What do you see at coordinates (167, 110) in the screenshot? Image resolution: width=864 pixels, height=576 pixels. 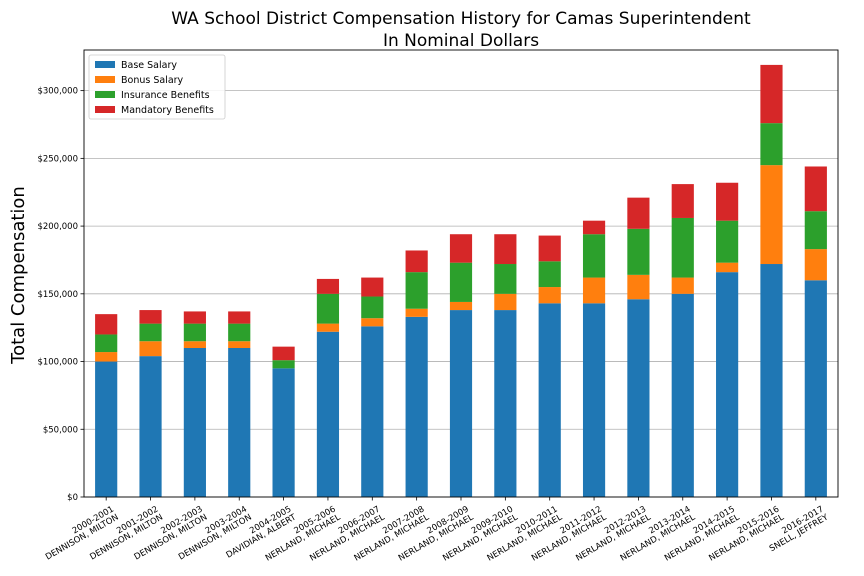 I see `legend-label: Mandatory Benefits` at bounding box center [167, 110].